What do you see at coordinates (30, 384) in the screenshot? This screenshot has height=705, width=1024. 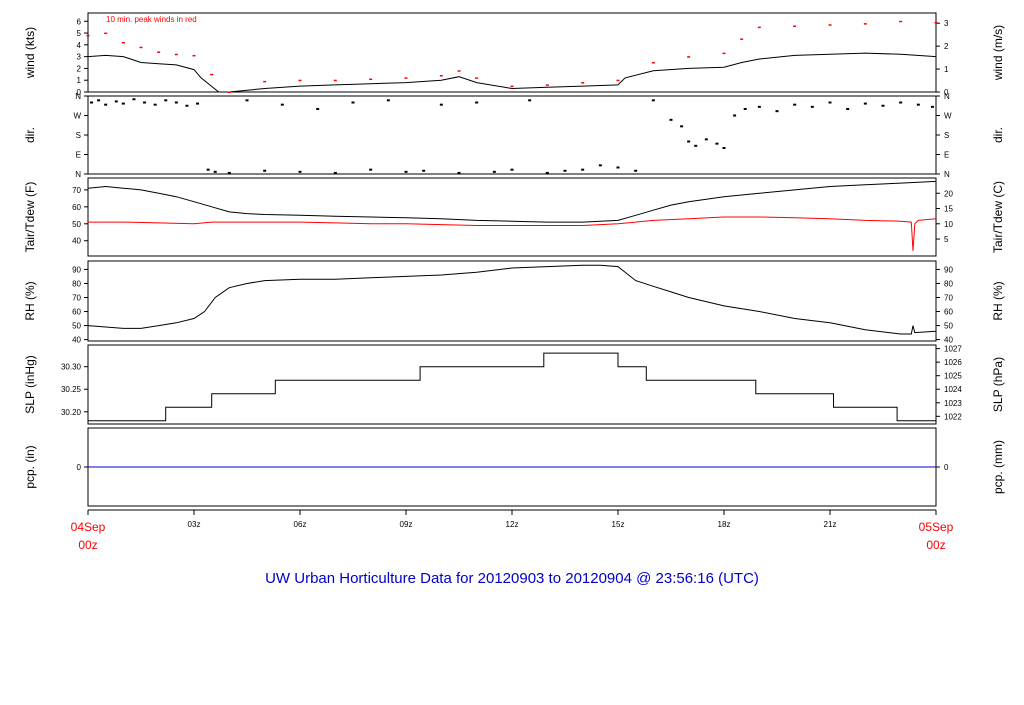 I see `slp-ylabel: SLP (inHg)` at bounding box center [30, 384].